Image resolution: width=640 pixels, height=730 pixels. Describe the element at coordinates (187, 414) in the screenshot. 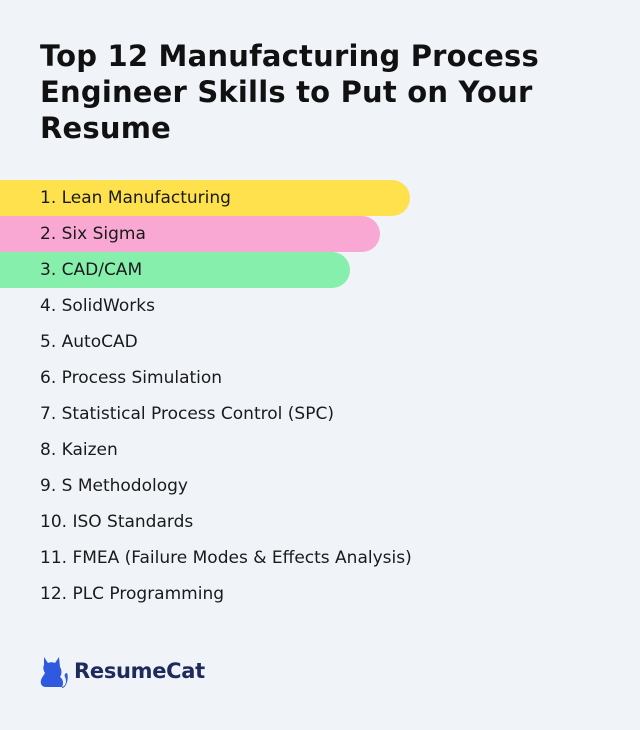

I see `skill-item-7: 7. Statistical Process Control (SPC)` at that location.